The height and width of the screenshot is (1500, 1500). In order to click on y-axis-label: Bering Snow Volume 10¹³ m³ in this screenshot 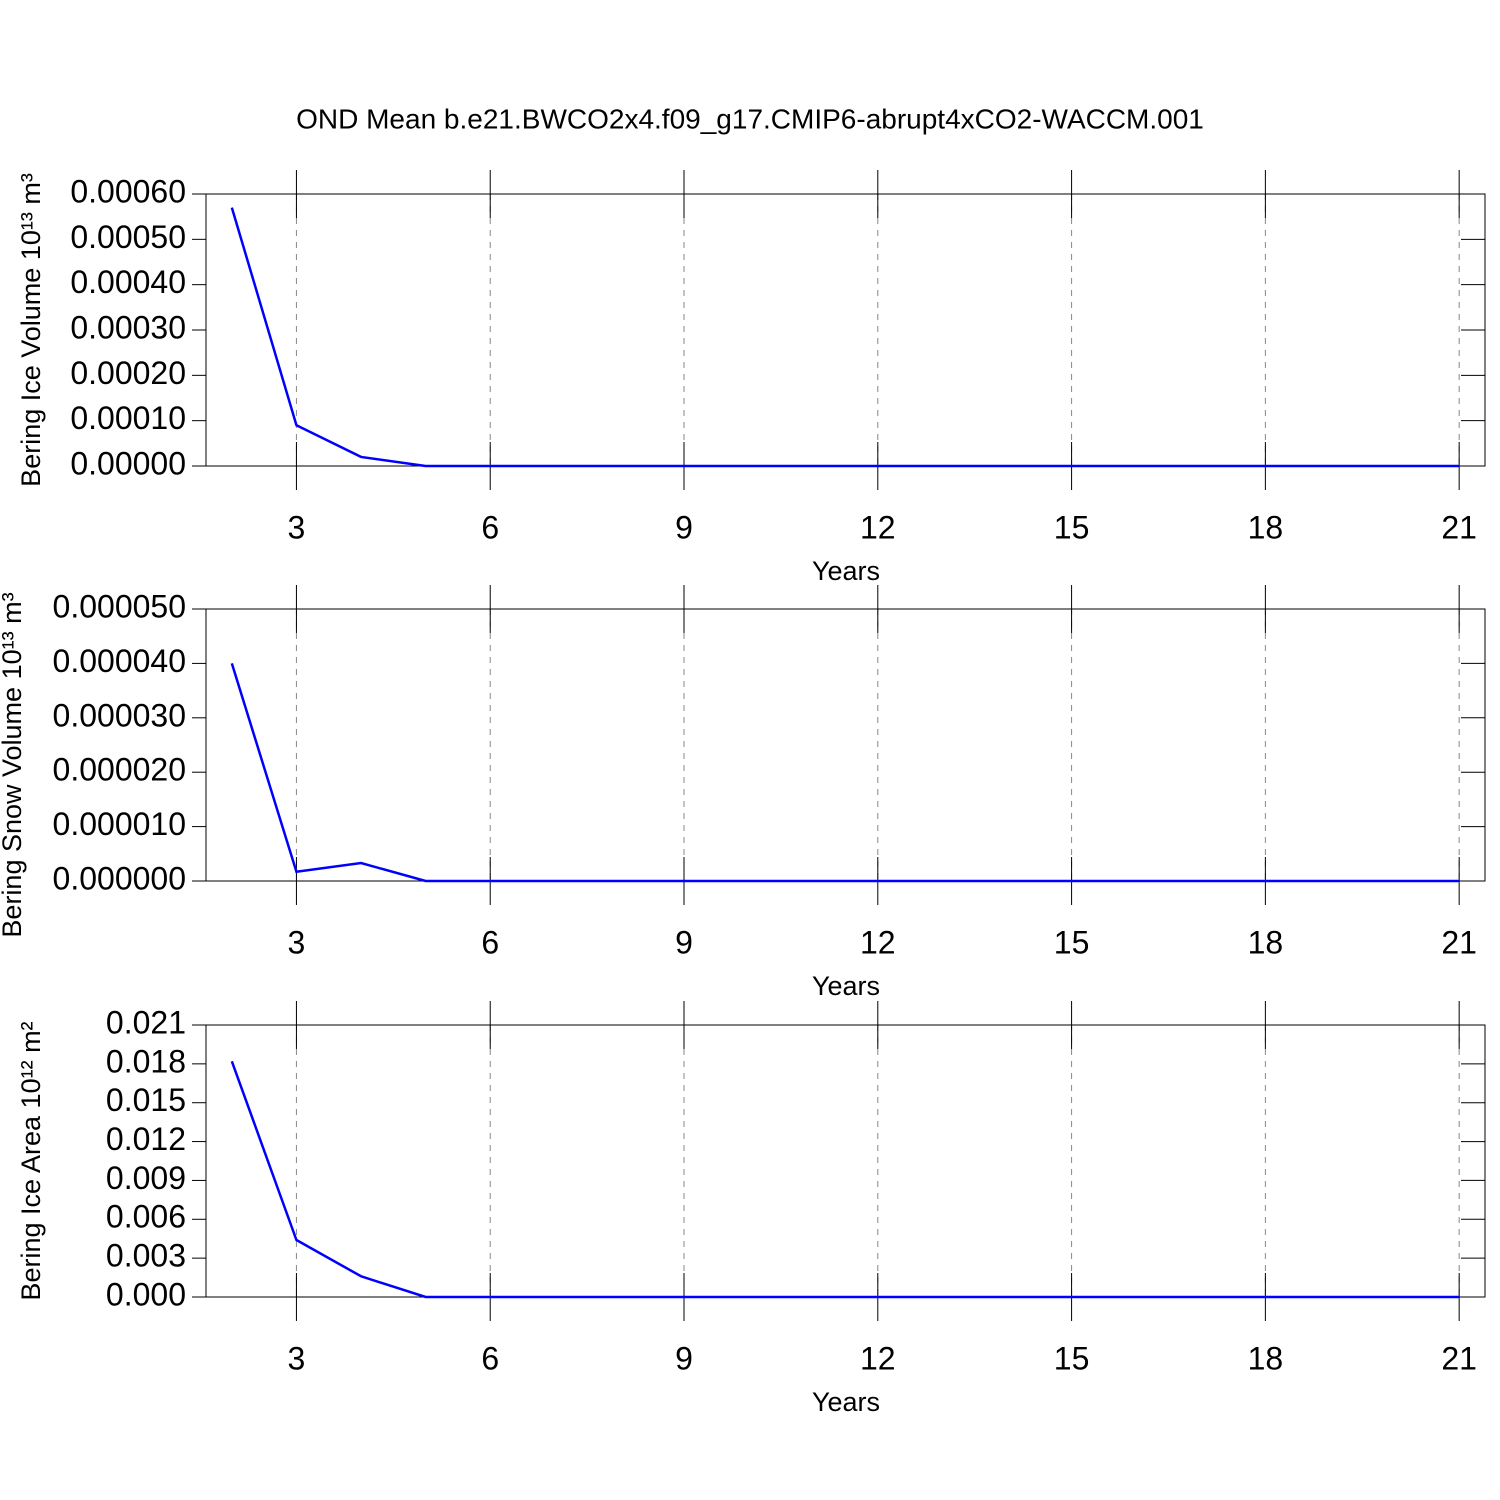, I will do `click(13, 764)`.